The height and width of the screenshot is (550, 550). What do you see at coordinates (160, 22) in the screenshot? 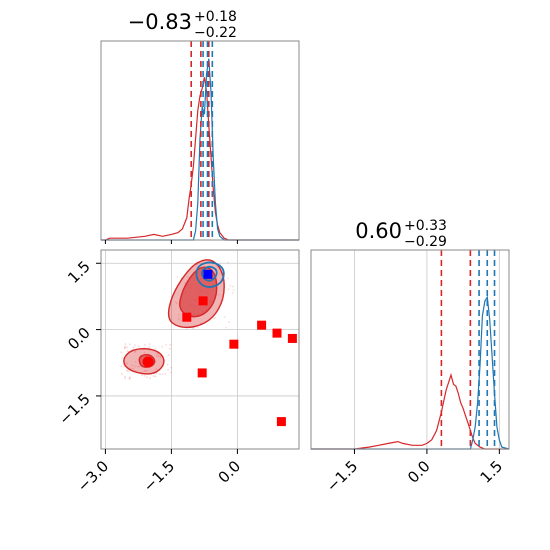
I see `panel-title-value: −0.83` at bounding box center [160, 22].